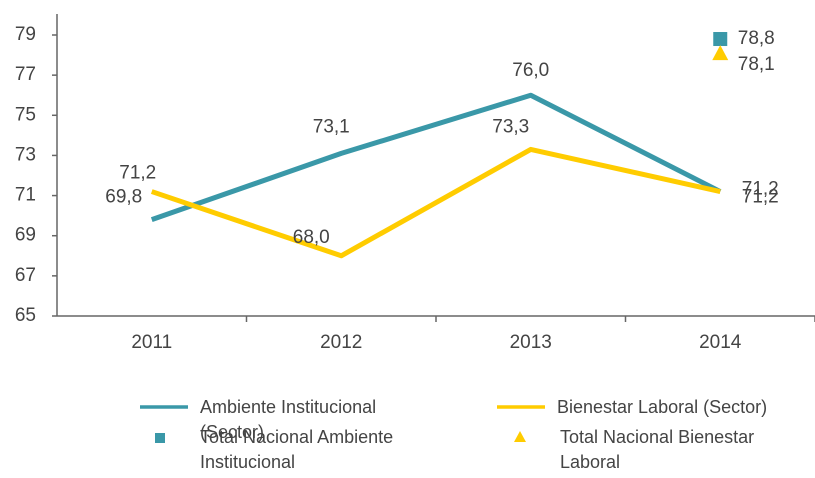  What do you see at coordinates (510, 126) in the screenshot?
I see `data-label: 73,3` at bounding box center [510, 126].